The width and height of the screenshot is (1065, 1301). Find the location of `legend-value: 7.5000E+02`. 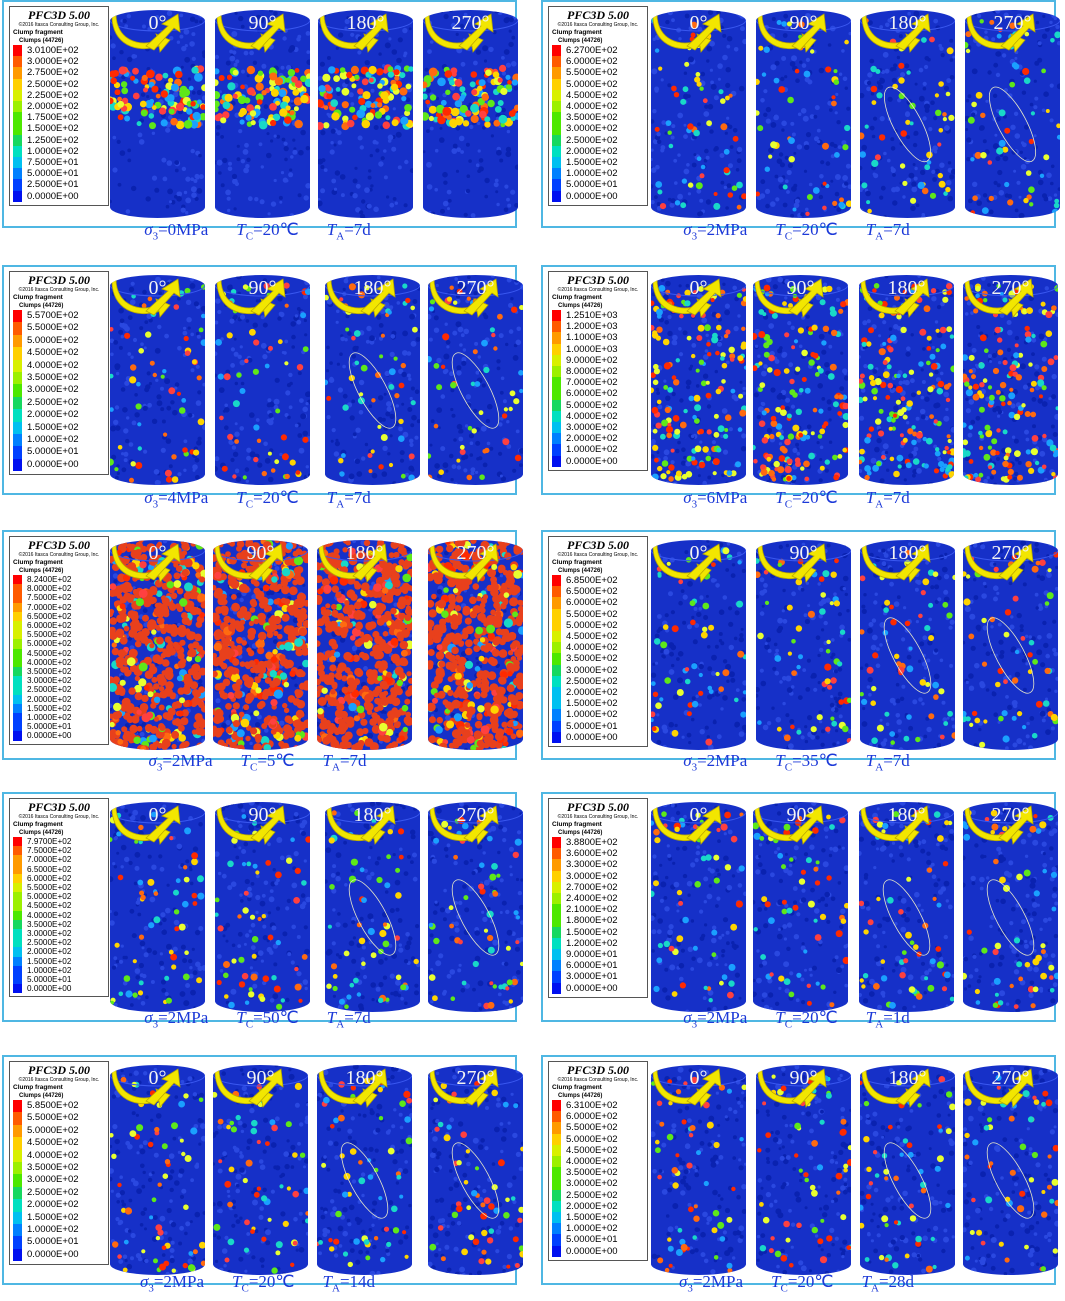

legend-value: 7.5000E+02 is located at coordinates (49, 851).